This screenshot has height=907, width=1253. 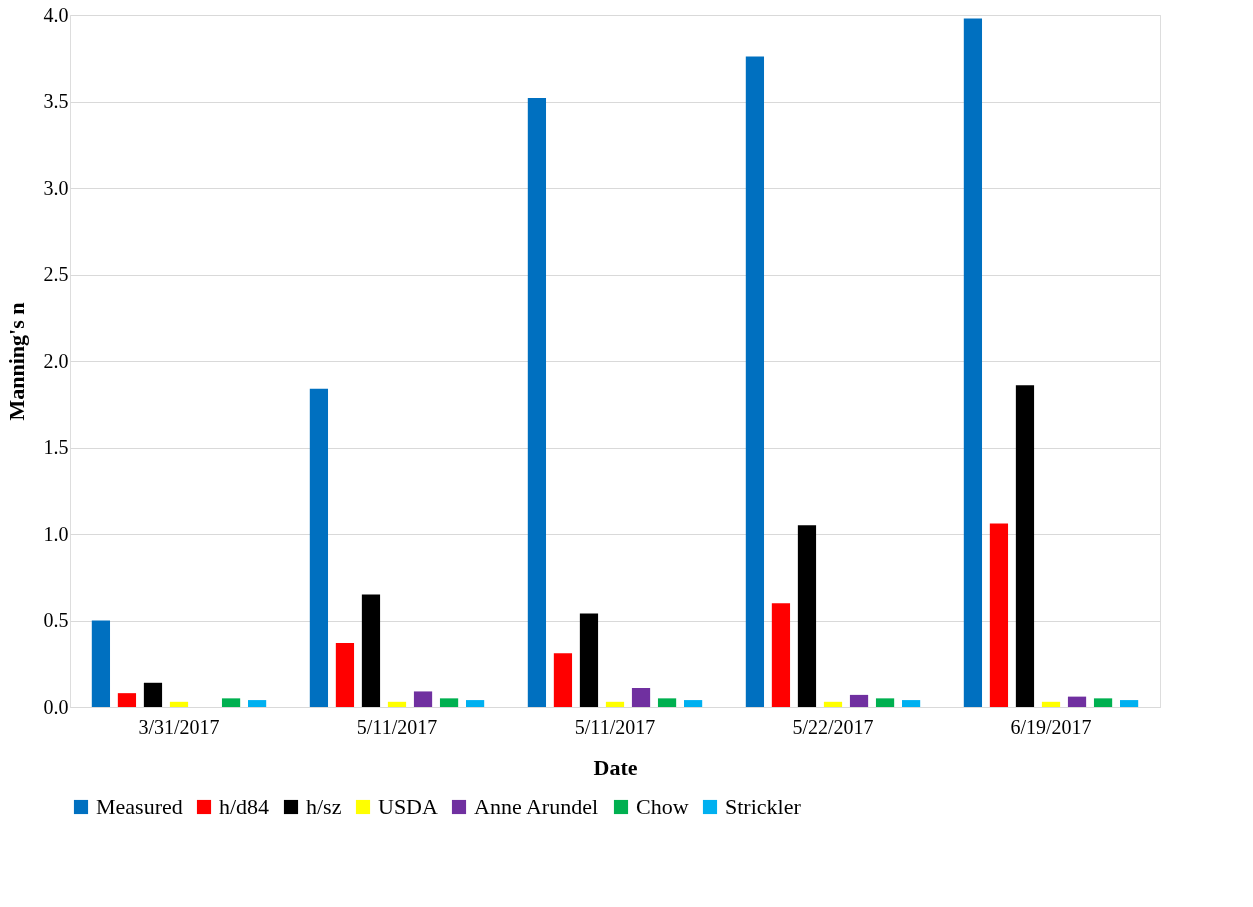 I want to click on y-tick-label: 1.0, so click(x=56, y=533).